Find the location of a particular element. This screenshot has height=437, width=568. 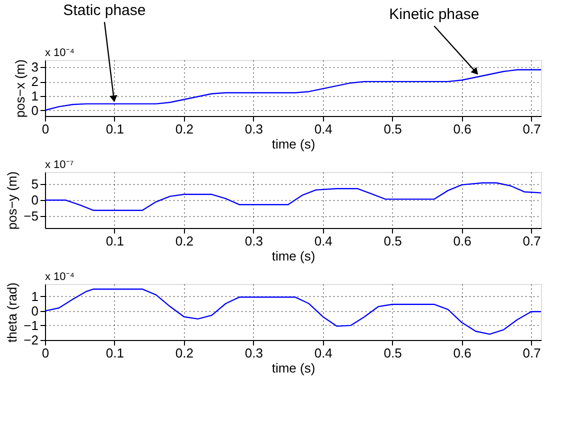

y-tick-label: 3 is located at coordinates (34, 67).